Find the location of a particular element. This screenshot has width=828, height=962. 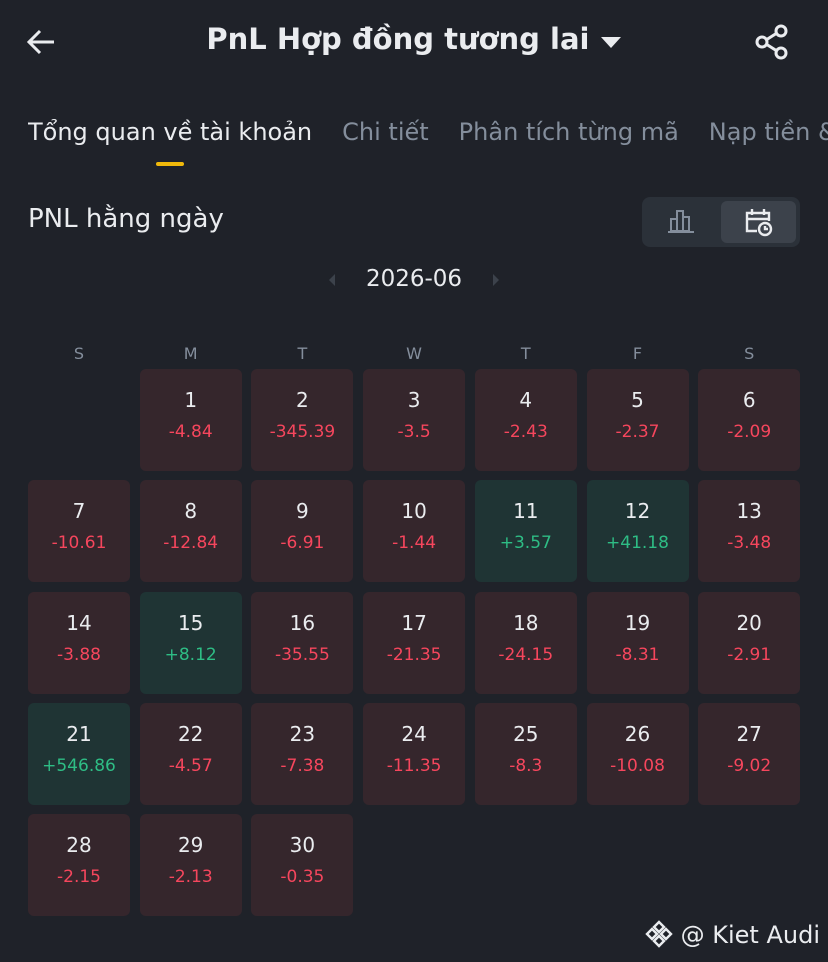

day-cell: 27 -9.02 is located at coordinates (749, 753).